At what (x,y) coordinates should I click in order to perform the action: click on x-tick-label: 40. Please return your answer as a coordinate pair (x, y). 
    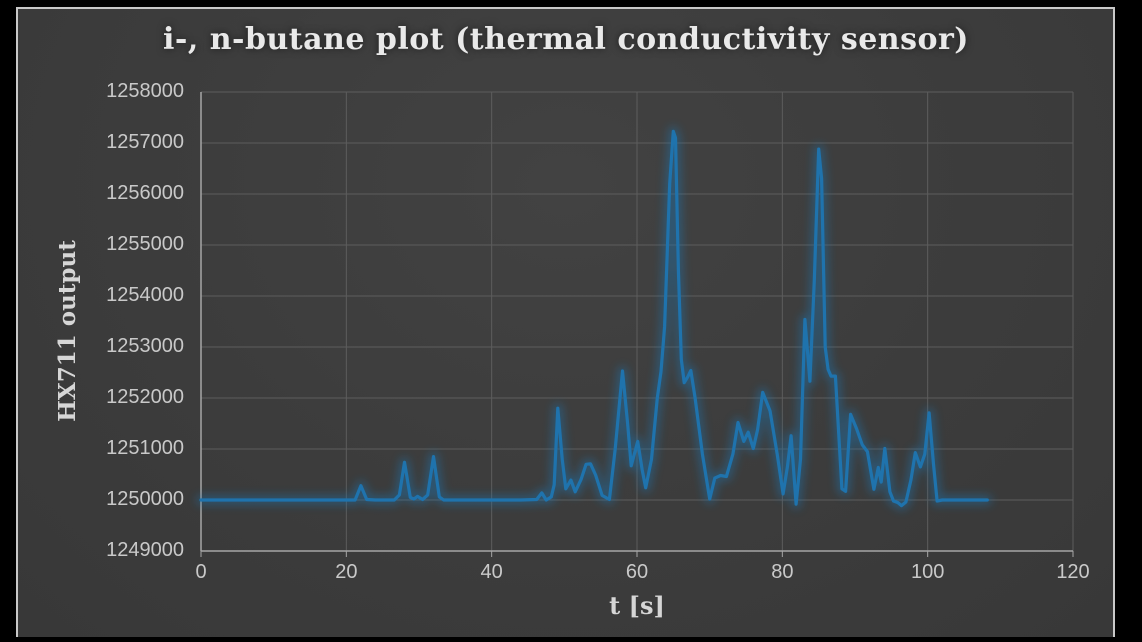
    Looking at the image, I should click on (491, 572).